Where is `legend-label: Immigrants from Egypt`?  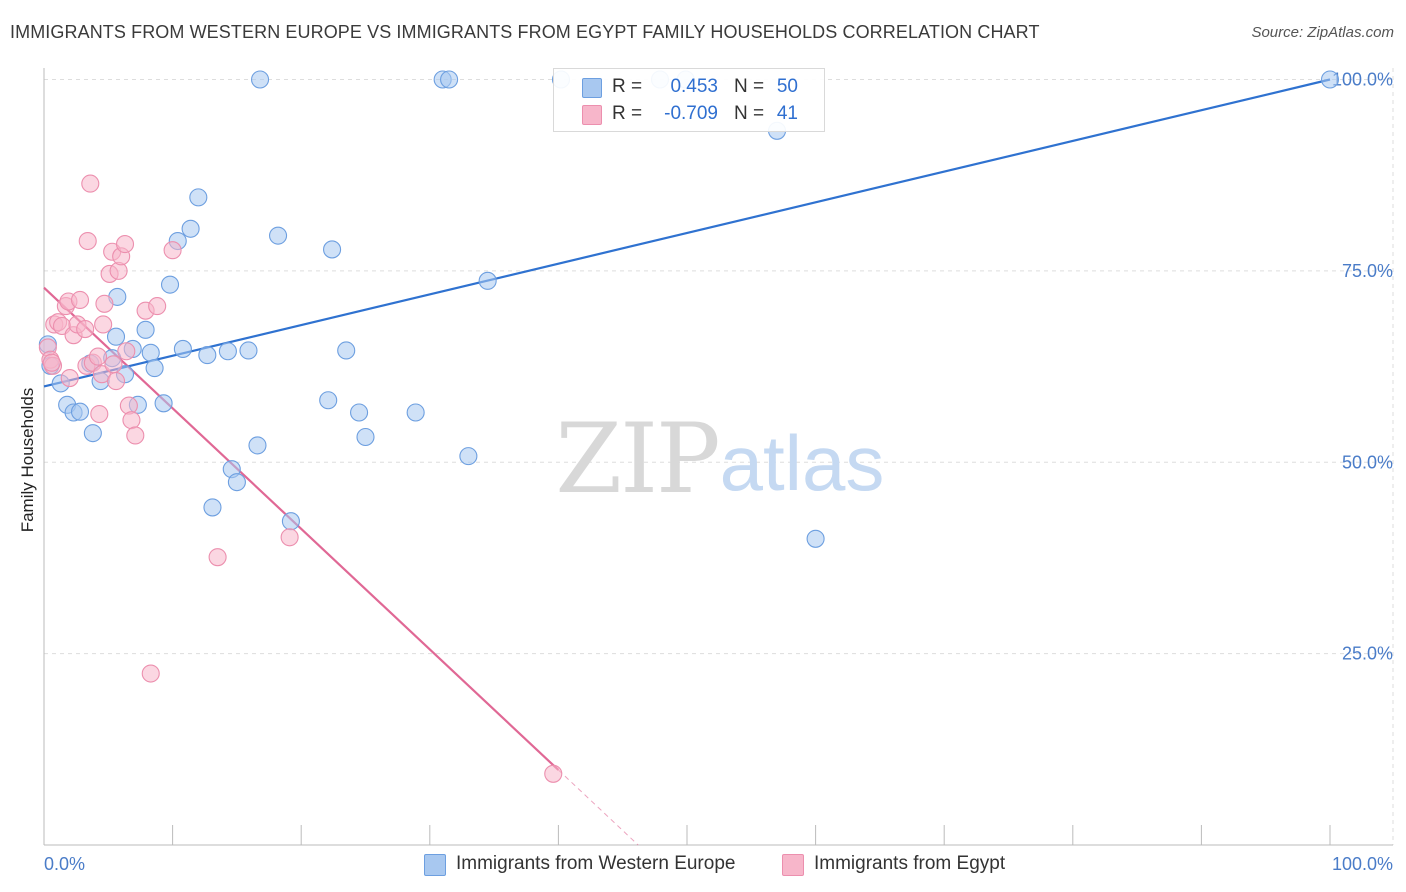
legend-label: Immigrants from Egypt is located at coordinates (910, 863).